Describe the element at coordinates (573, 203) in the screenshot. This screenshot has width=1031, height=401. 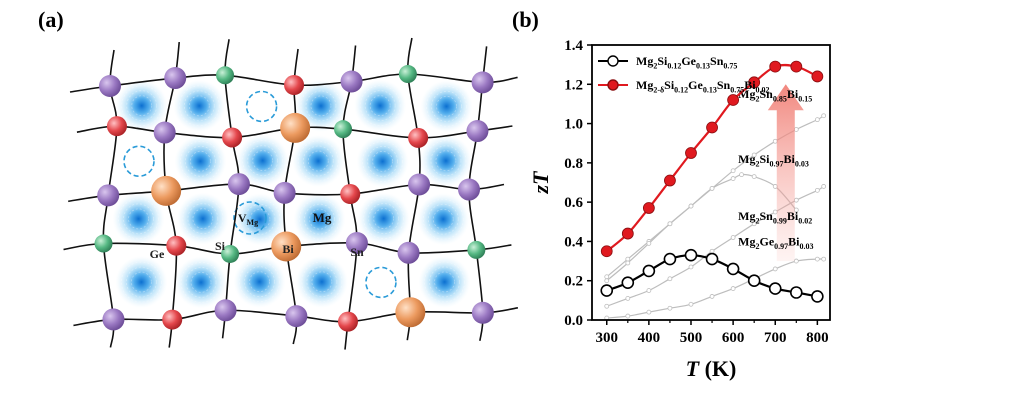
I see `y-tick-label: 0.6` at that location.